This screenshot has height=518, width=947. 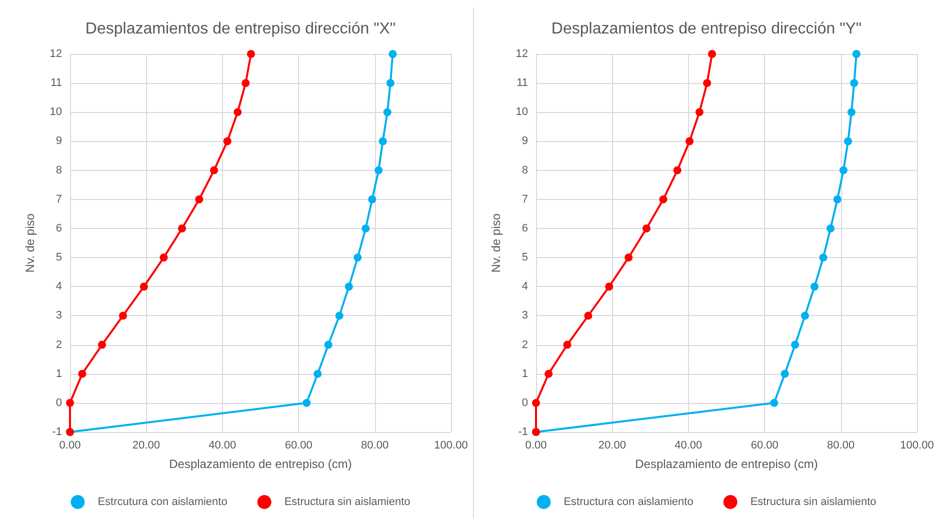 What do you see at coordinates (163, 502) in the screenshot?
I see `legend-label: Estrcutura con aislamiento` at bounding box center [163, 502].